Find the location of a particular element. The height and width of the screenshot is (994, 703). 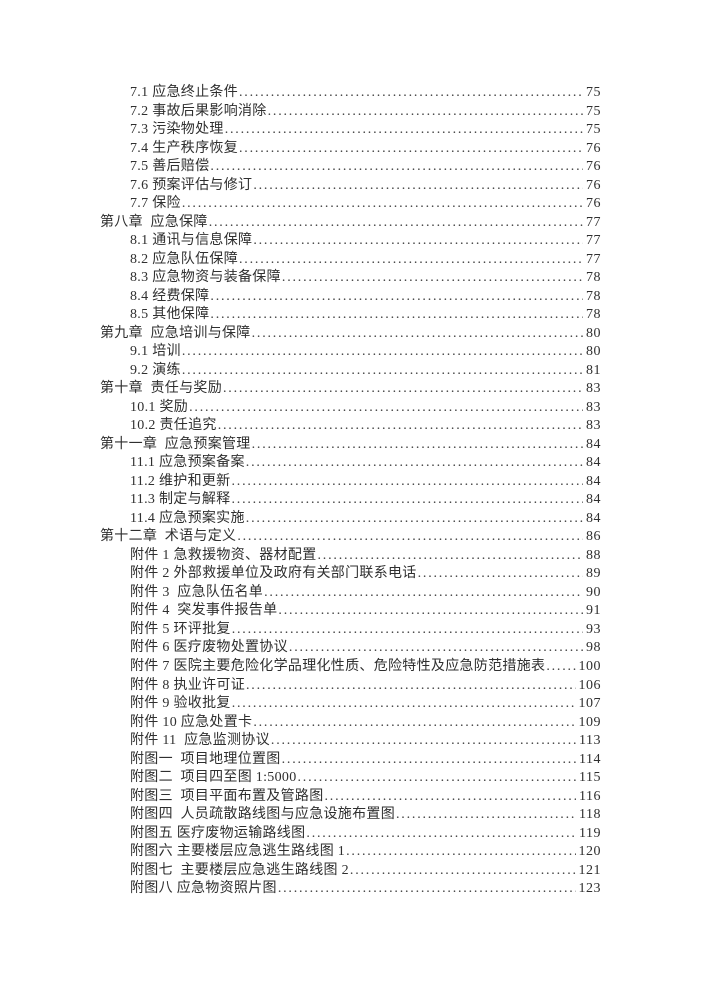

toc-entry-label: 8.4 经费保障 is located at coordinates (170, 296).